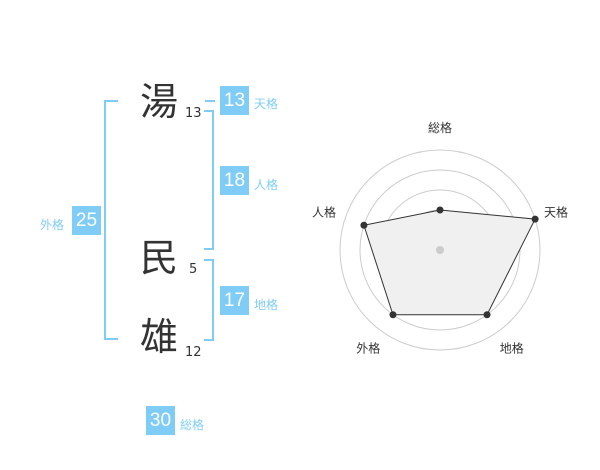 The height and width of the screenshot is (470, 600). Describe the element at coordinates (86, 220) in the screenshot. I see `gaikaku-value: 25` at that location.